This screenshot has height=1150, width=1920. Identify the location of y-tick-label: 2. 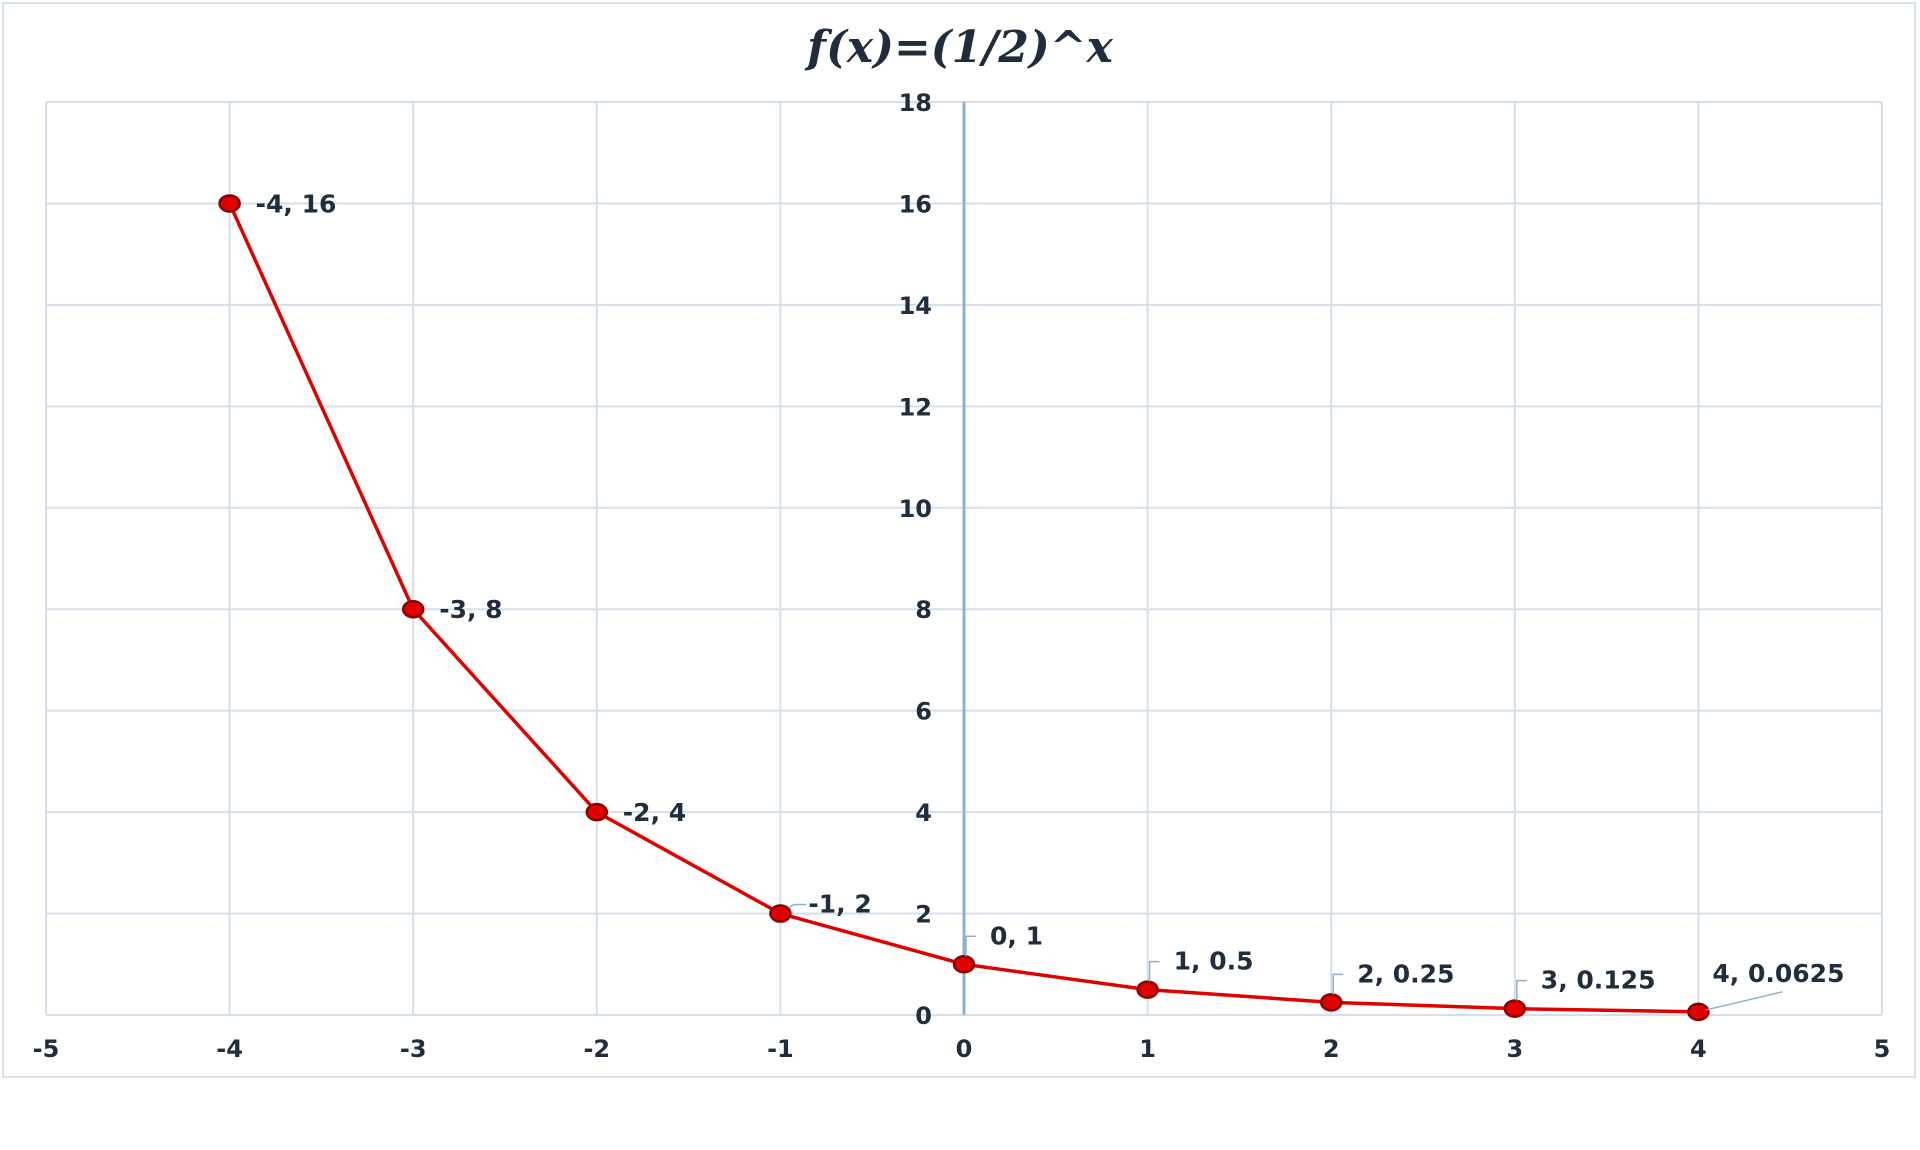
(923, 915).